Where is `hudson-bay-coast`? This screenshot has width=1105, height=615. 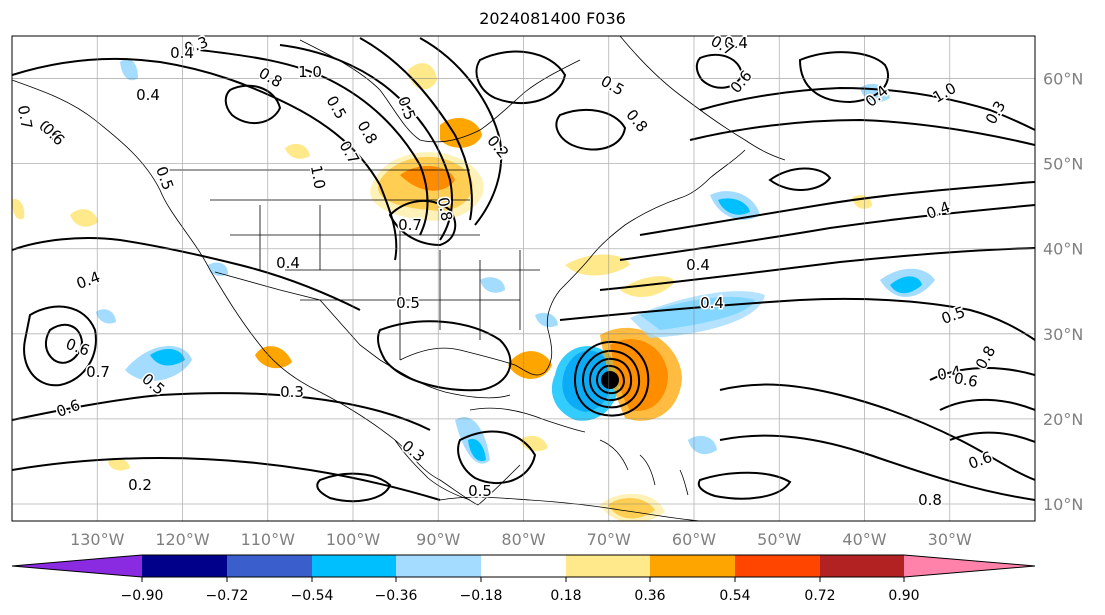
hudson-bay-coast is located at coordinates (440, 91).